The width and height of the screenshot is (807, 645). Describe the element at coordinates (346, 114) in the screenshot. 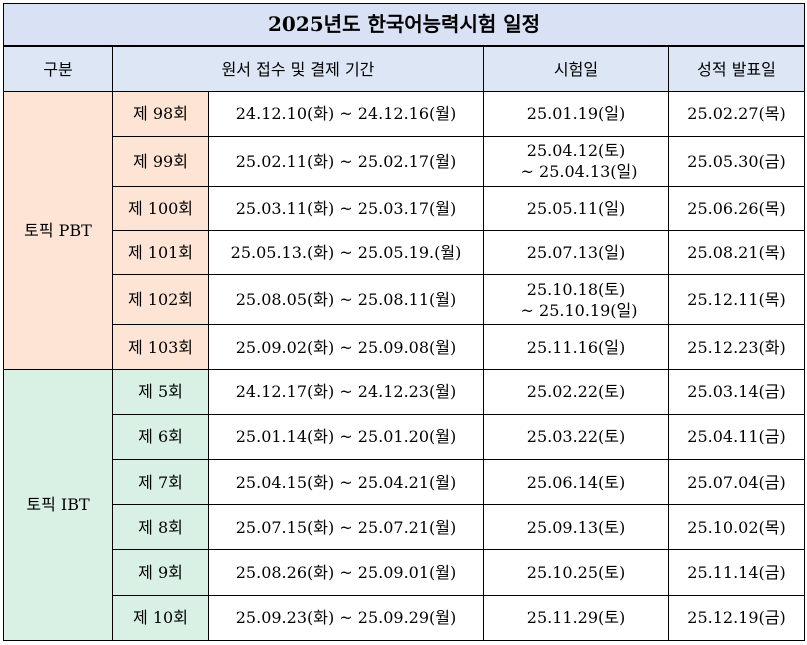

I see `application-period-cell: 24.12.10(화) ~ 24.12.16(월)` at that location.